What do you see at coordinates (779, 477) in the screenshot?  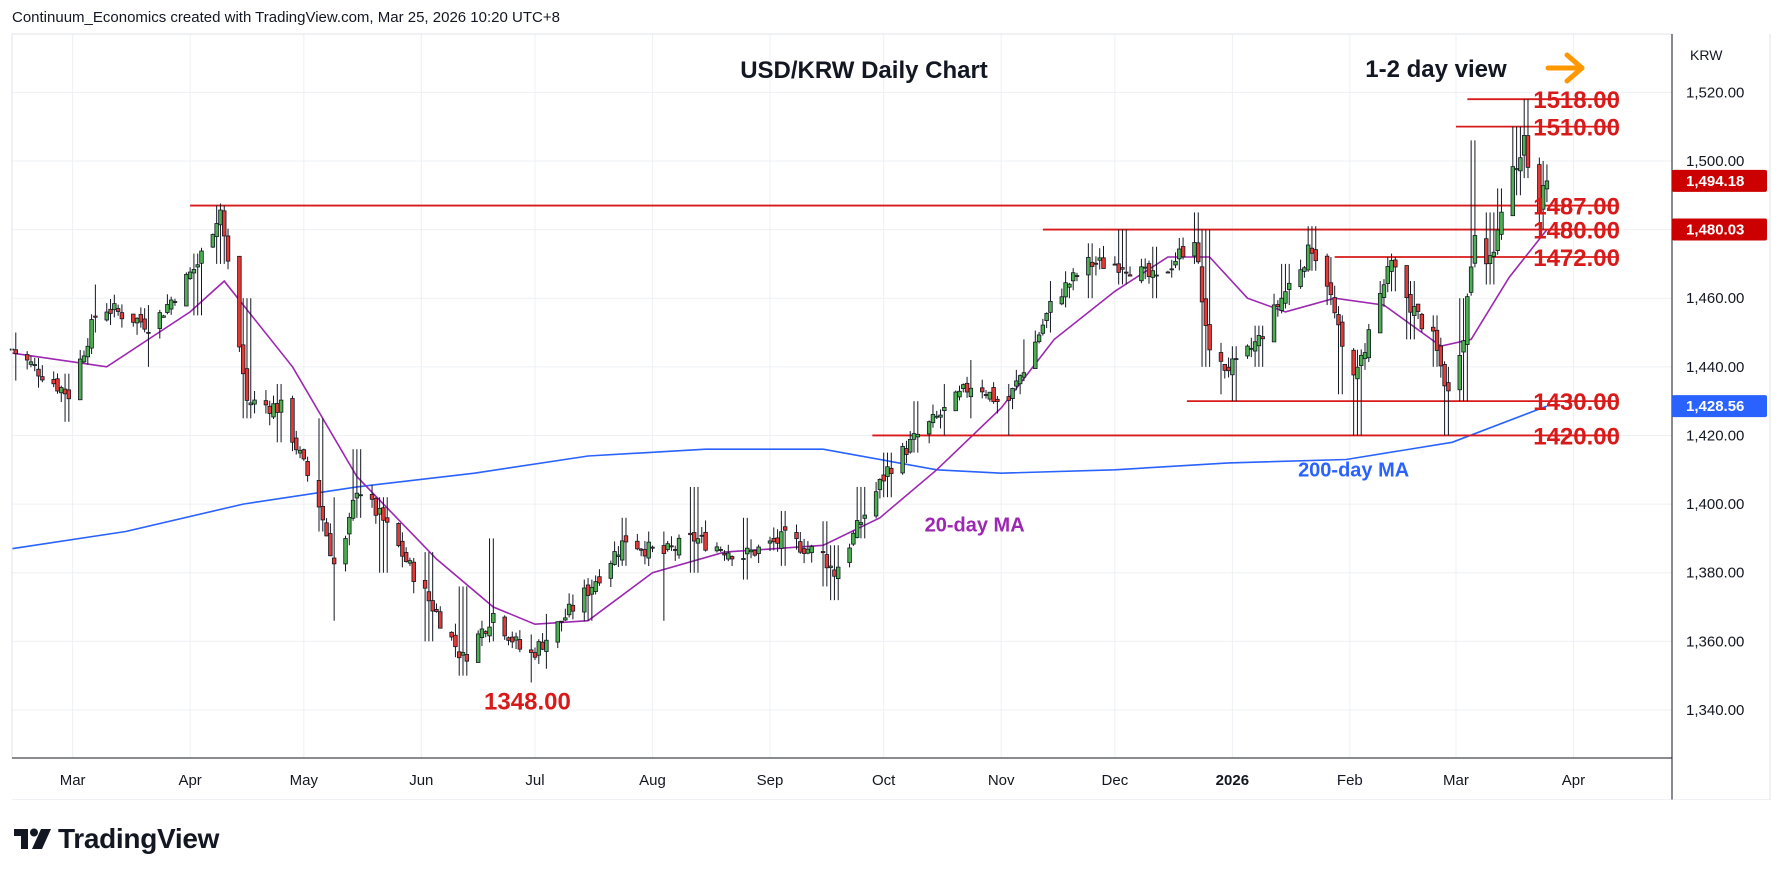 I see `ma200-line` at bounding box center [779, 477].